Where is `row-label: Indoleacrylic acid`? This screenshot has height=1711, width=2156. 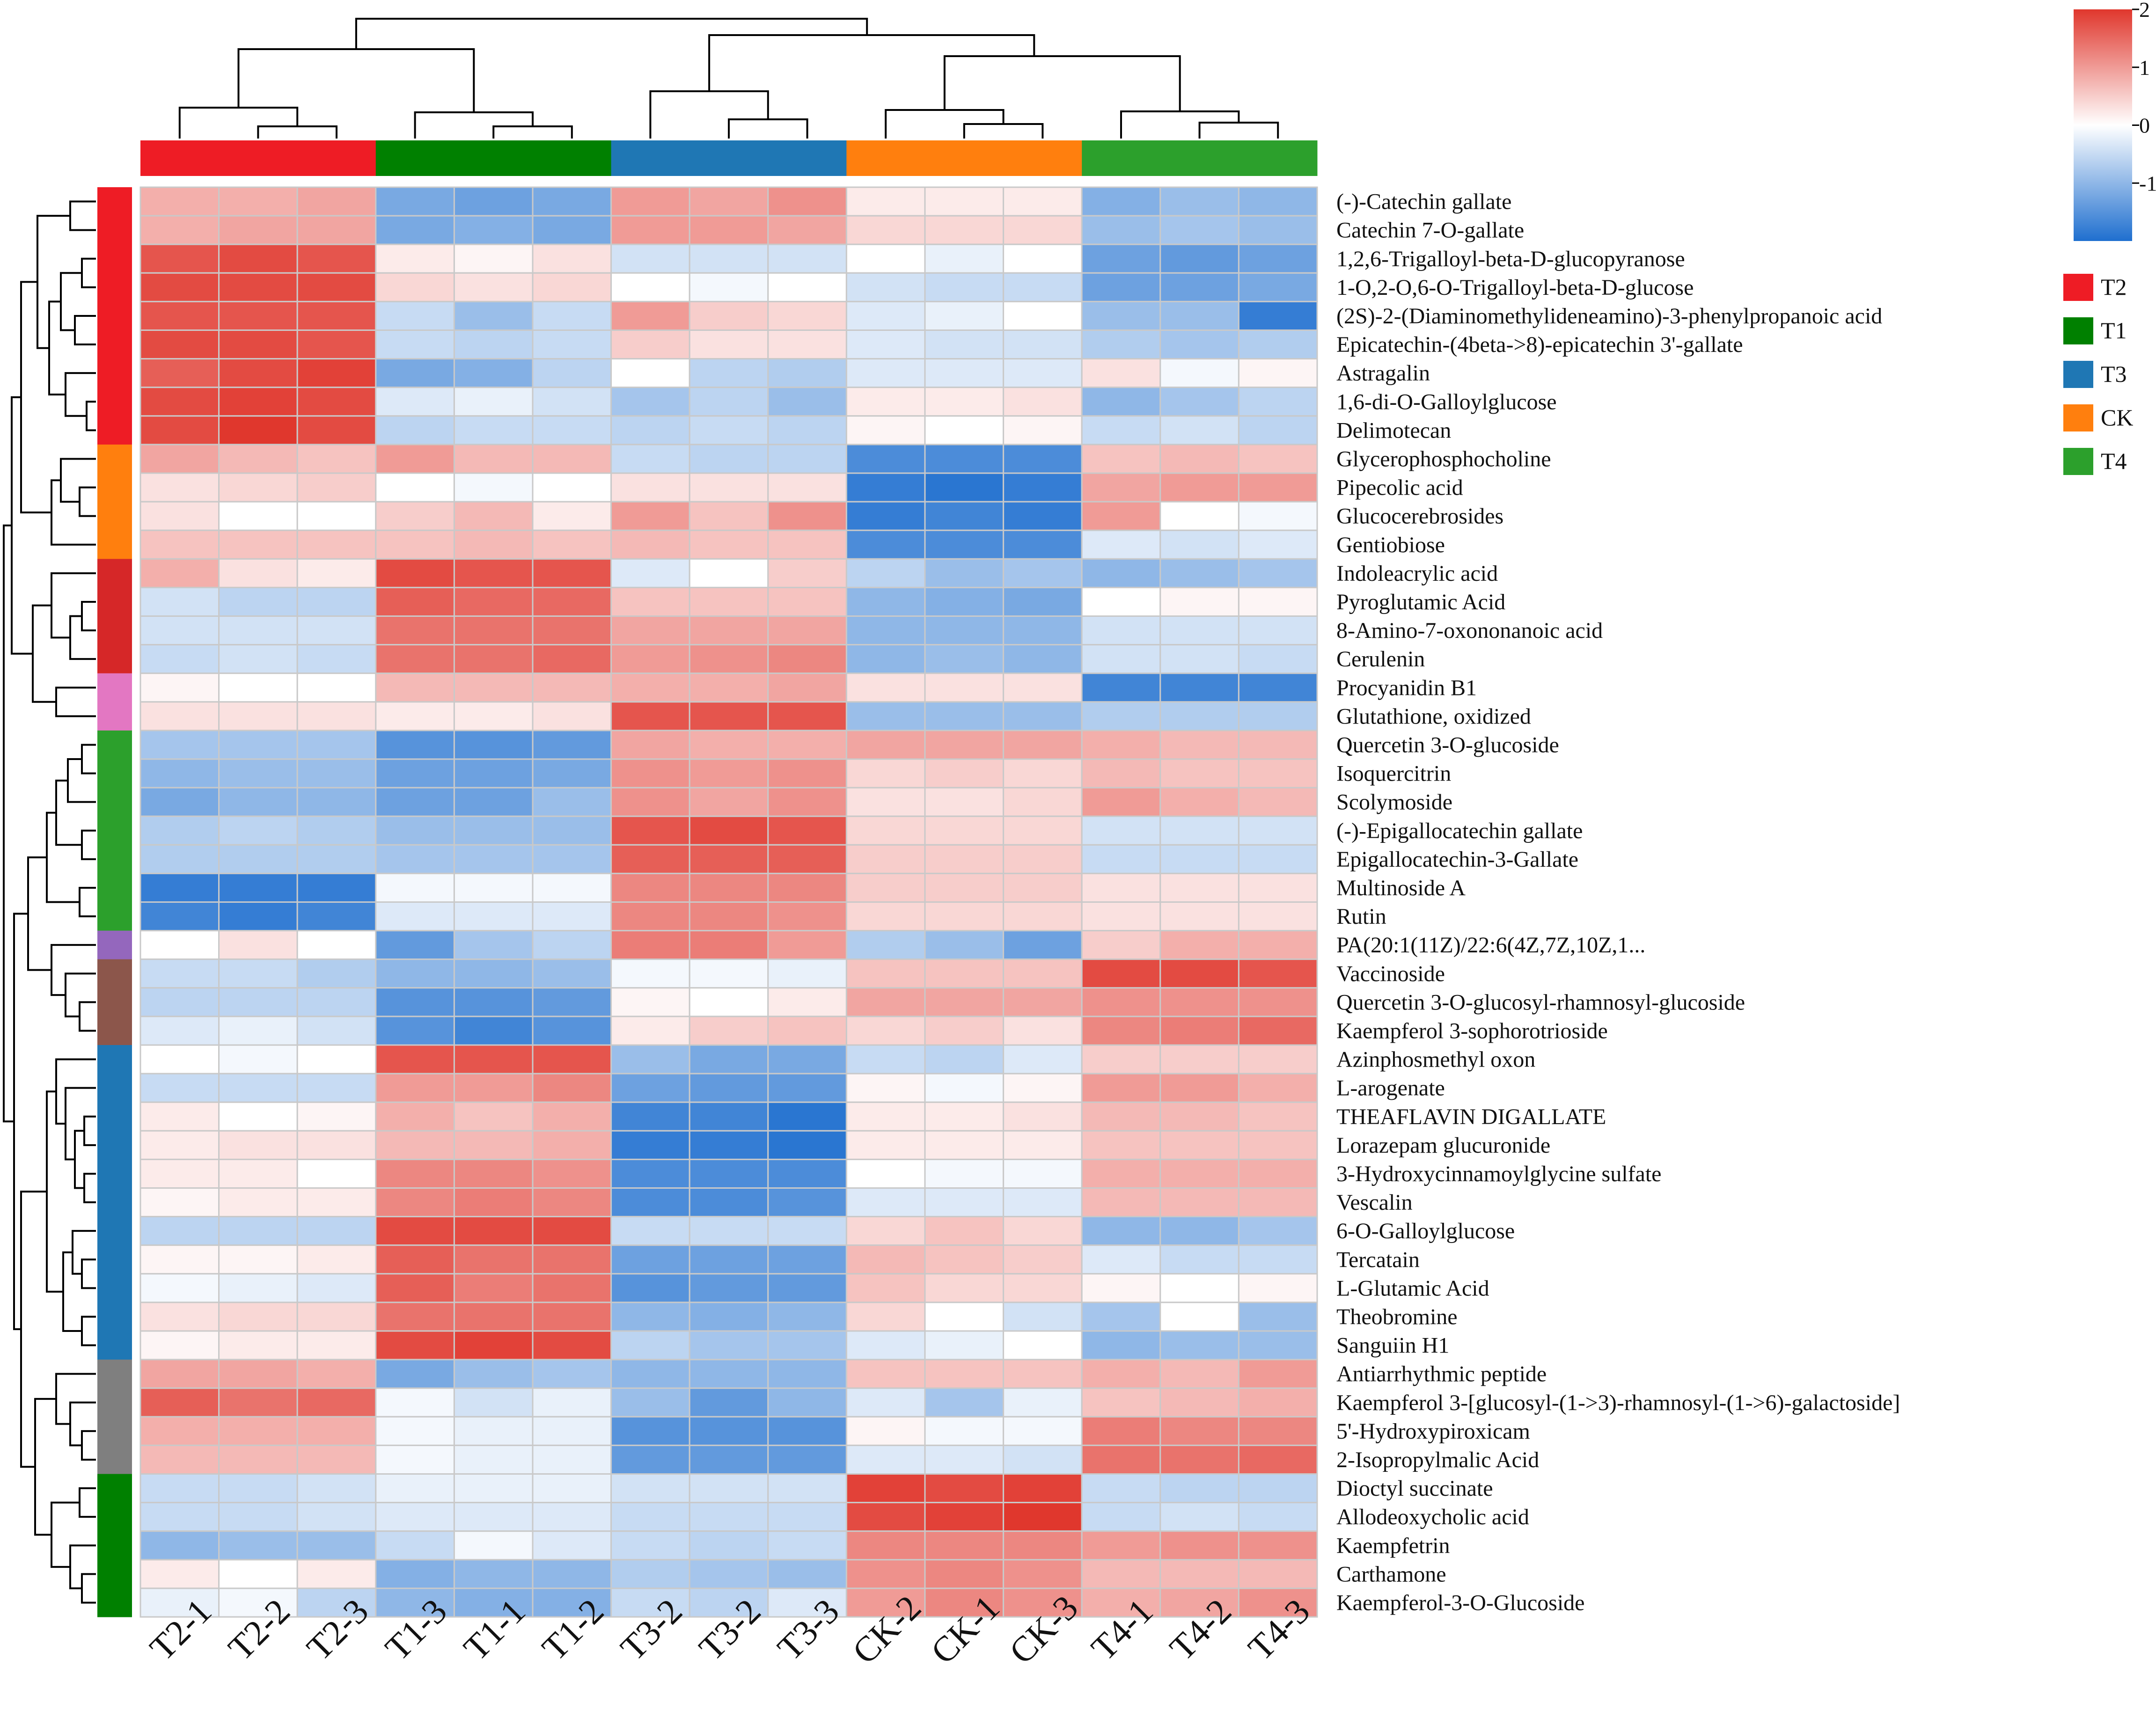 row-label: Indoleacrylic acid is located at coordinates (1417, 573).